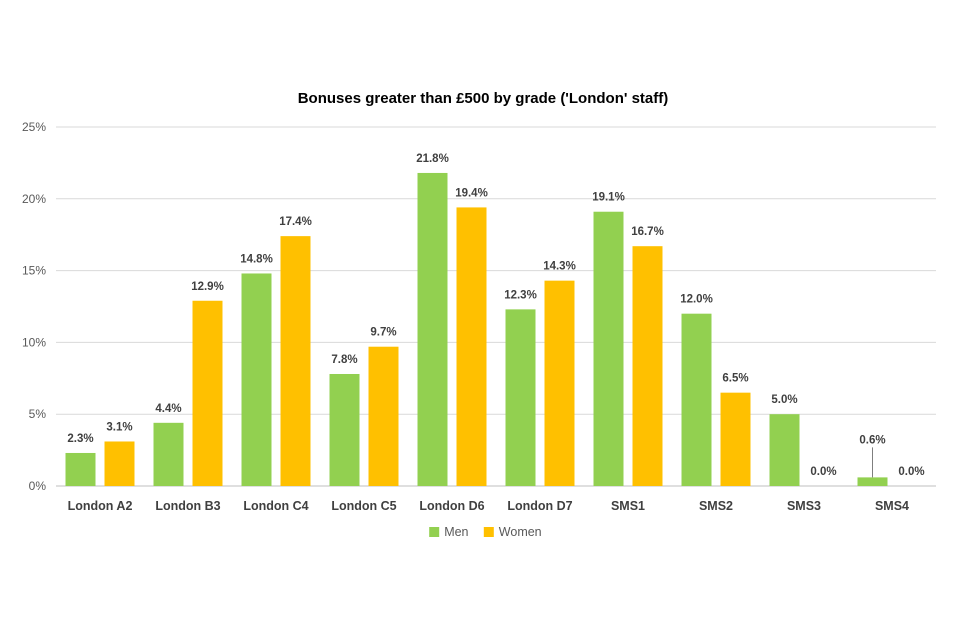  Describe the element at coordinates (456, 532) in the screenshot. I see `legend-label-men: Men` at that location.